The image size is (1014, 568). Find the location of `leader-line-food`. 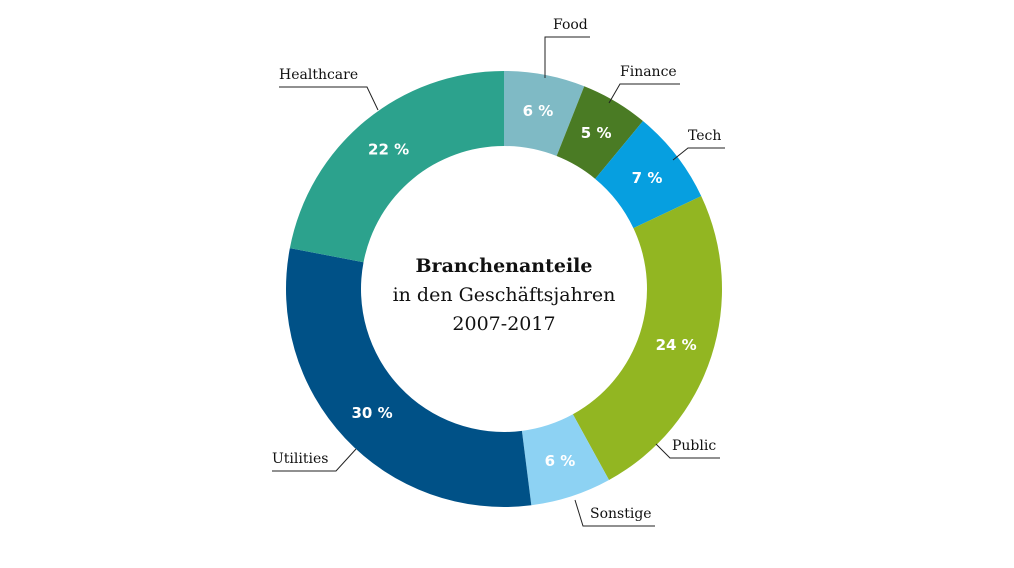

leader-line-food is located at coordinates (567, 57).